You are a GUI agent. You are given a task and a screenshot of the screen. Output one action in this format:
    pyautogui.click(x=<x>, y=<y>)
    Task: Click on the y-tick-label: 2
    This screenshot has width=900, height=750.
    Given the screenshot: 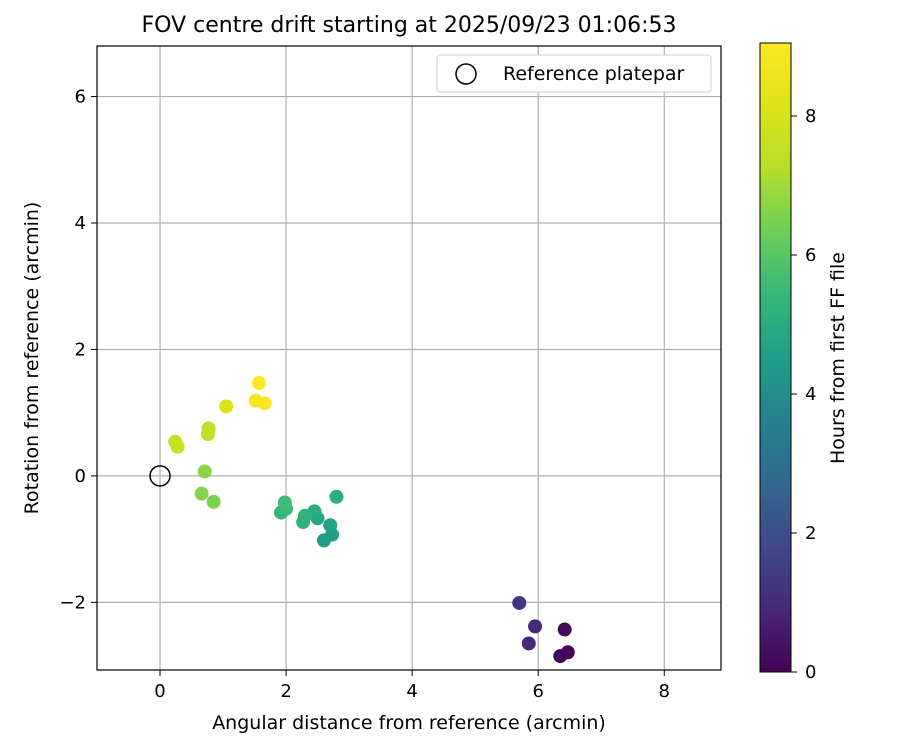 What is the action you would take?
    pyautogui.click(x=80, y=349)
    